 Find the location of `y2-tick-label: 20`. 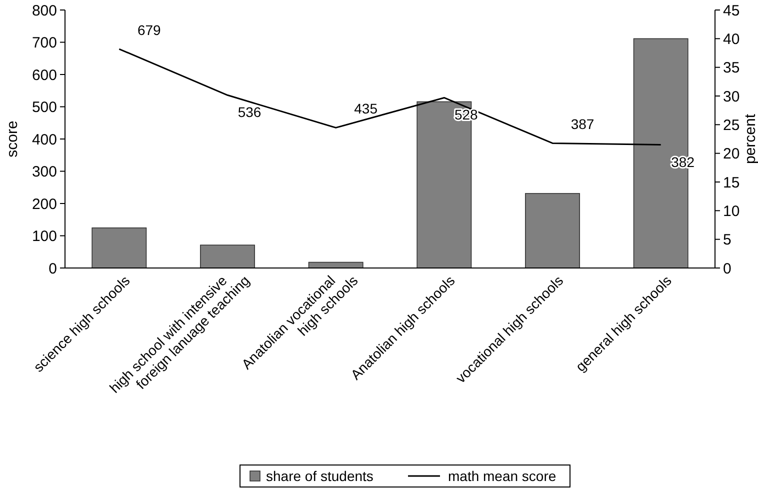

y2-tick-label: 20 is located at coordinates (731, 154).